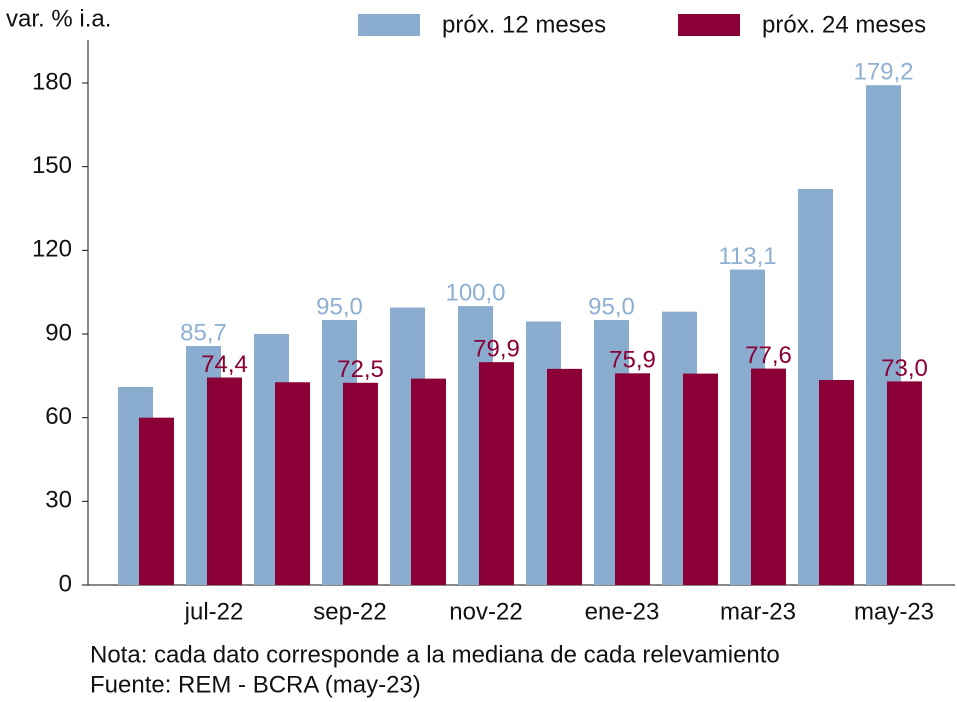  Describe the element at coordinates (747, 256) in the screenshot. I see `value-label: 113,1` at that location.